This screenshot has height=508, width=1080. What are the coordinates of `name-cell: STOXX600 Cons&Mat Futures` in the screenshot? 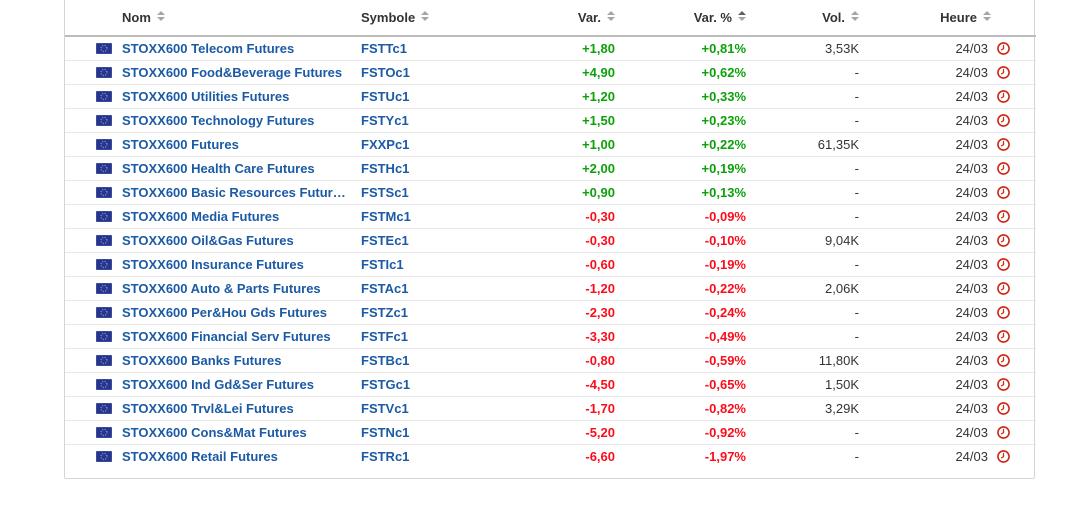 It's located at (211, 432).